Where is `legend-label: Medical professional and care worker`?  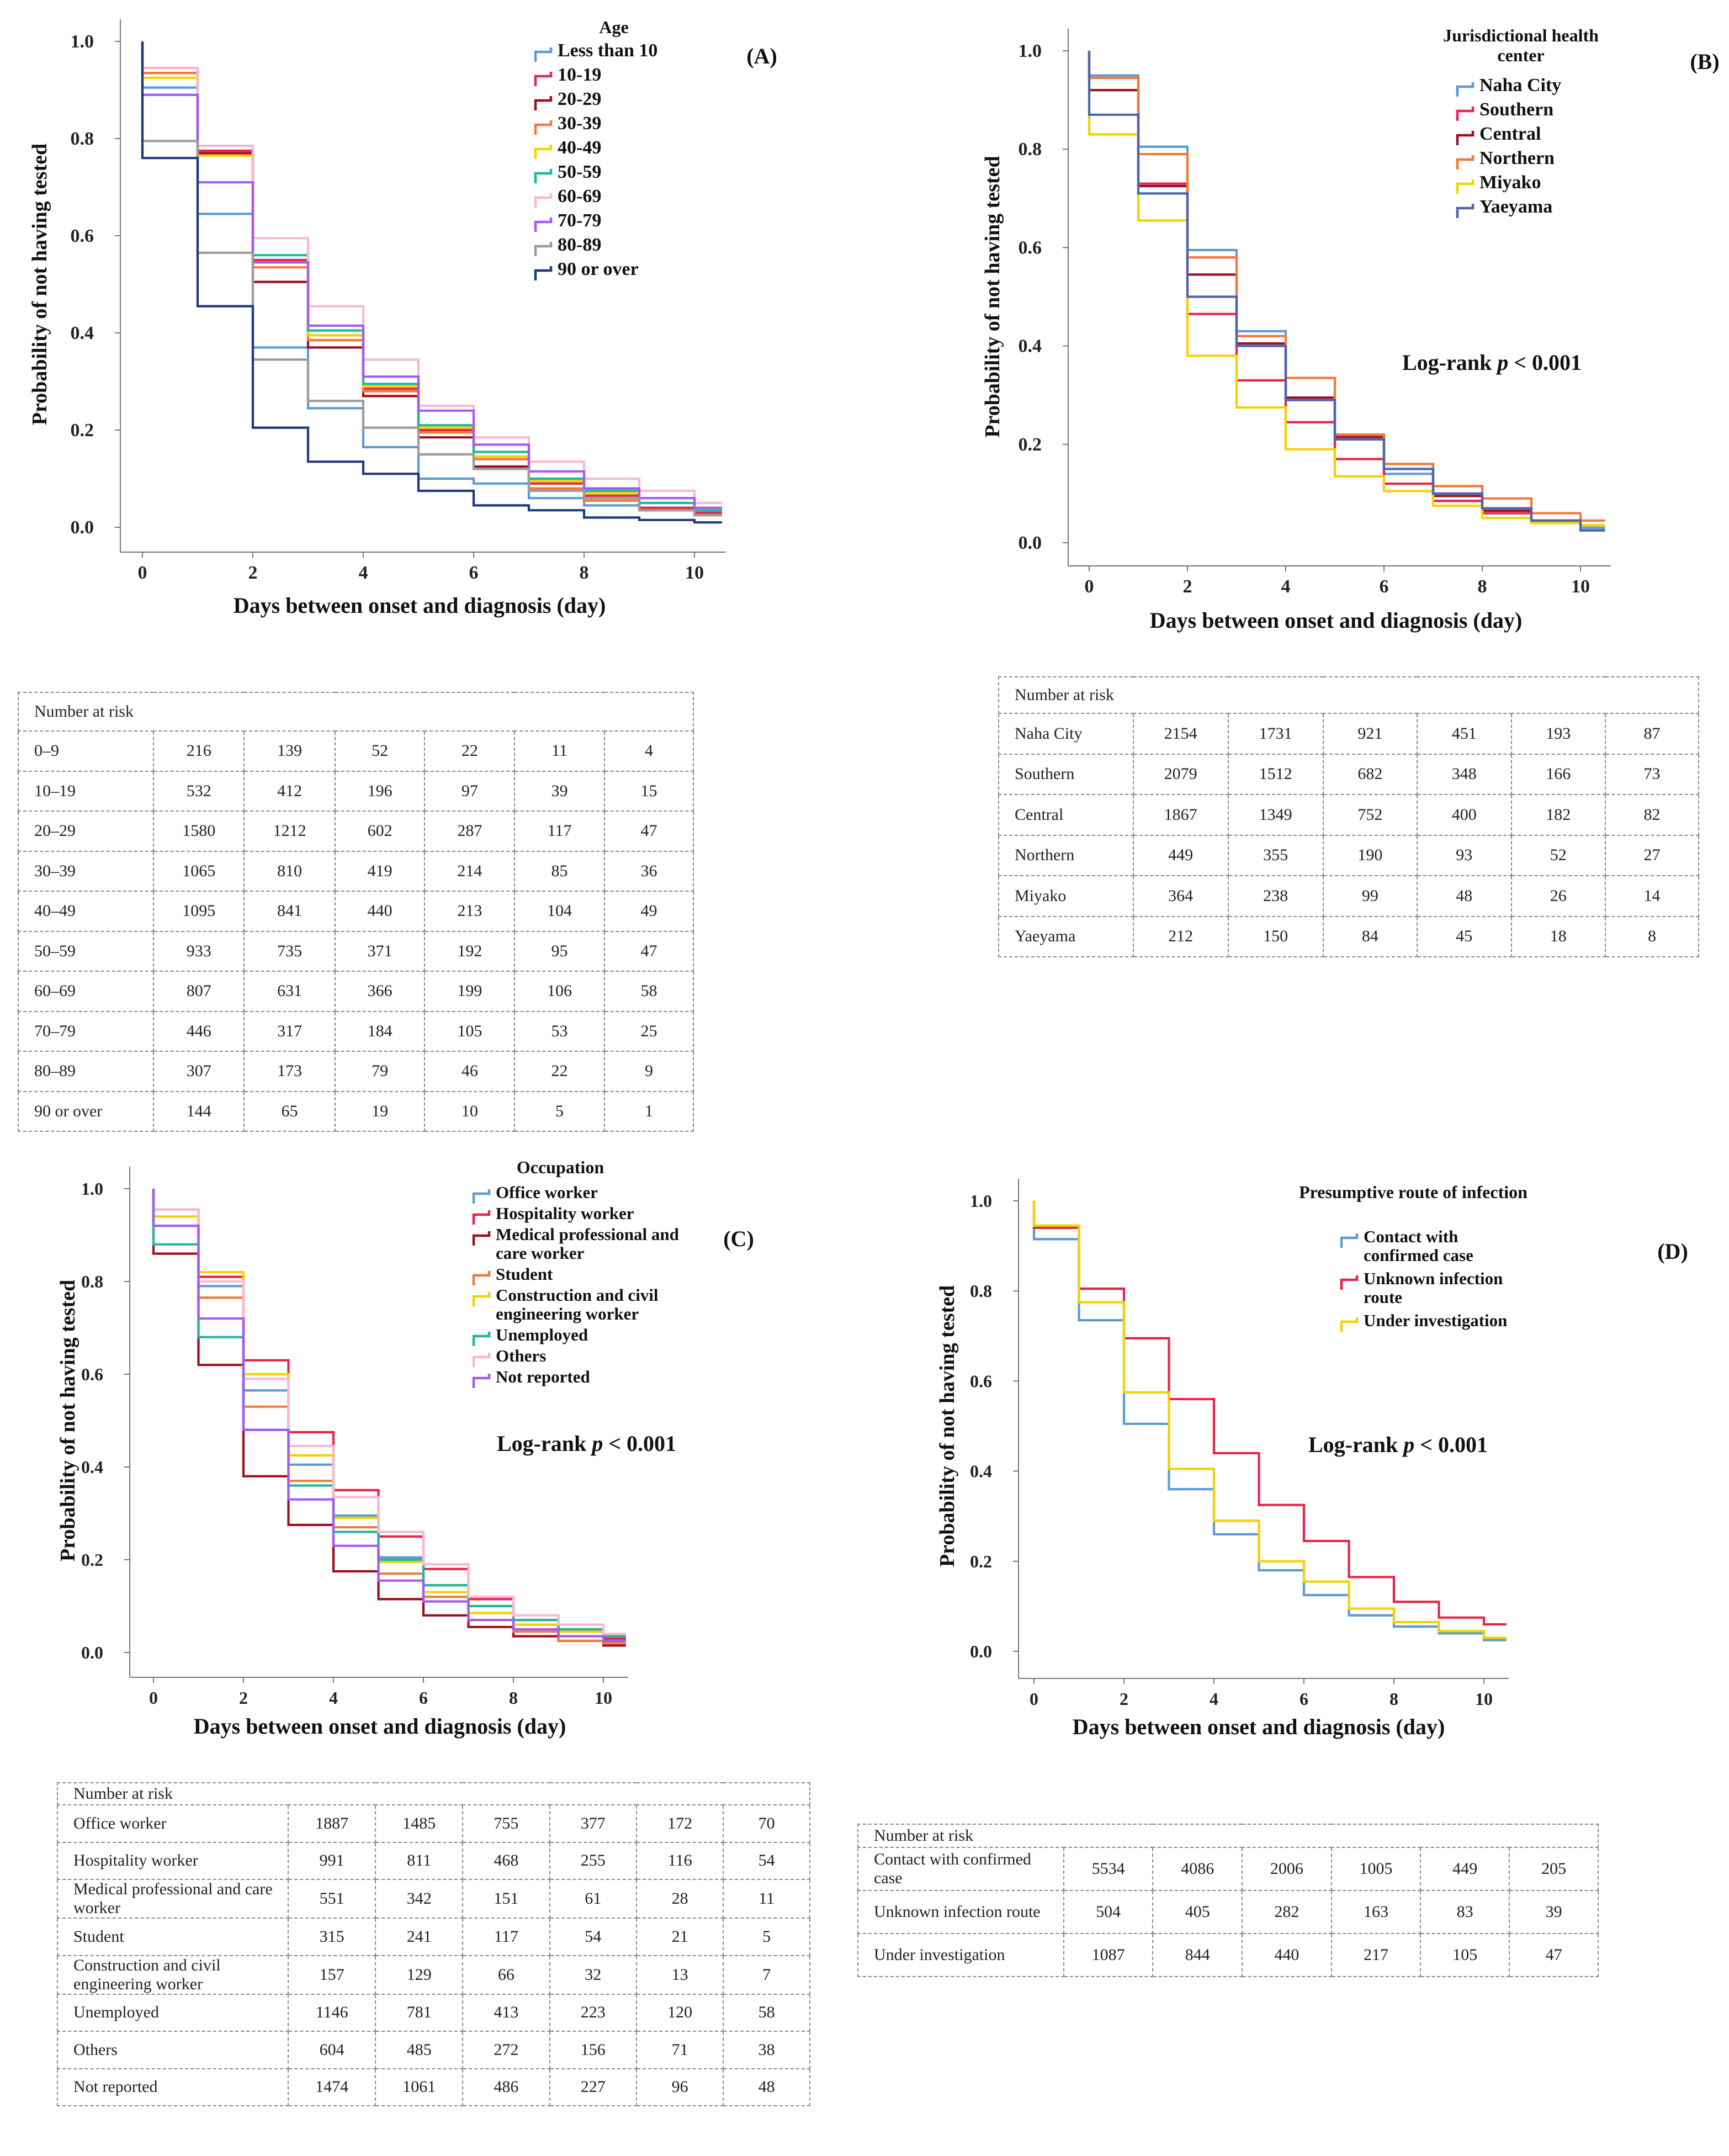
legend-label: Medical professional and care worker is located at coordinates (587, 1244).